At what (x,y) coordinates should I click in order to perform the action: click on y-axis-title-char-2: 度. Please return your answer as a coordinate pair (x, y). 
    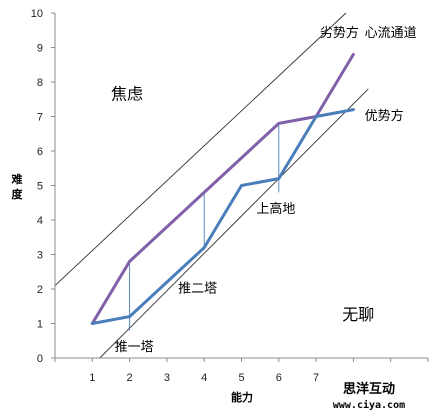
    Looking at the image, I should click on (18, 194).